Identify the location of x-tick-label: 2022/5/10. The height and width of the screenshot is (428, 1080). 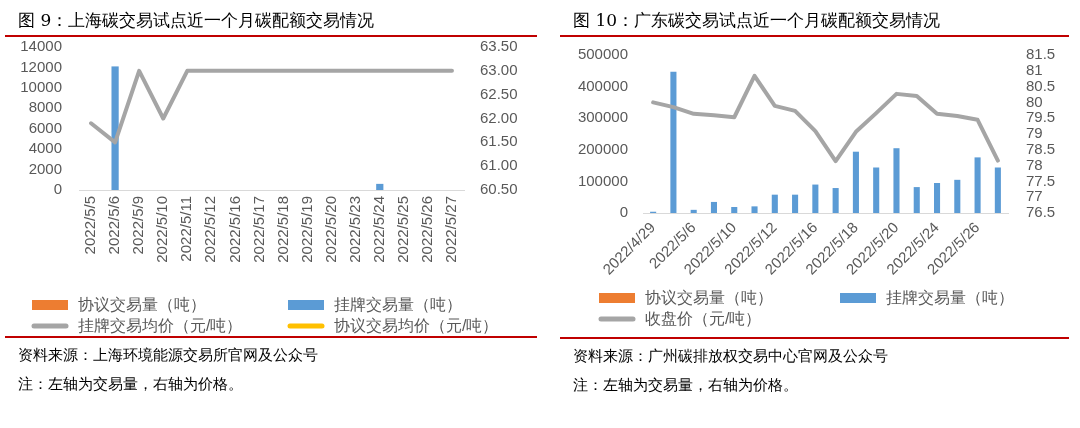
(162, 229).